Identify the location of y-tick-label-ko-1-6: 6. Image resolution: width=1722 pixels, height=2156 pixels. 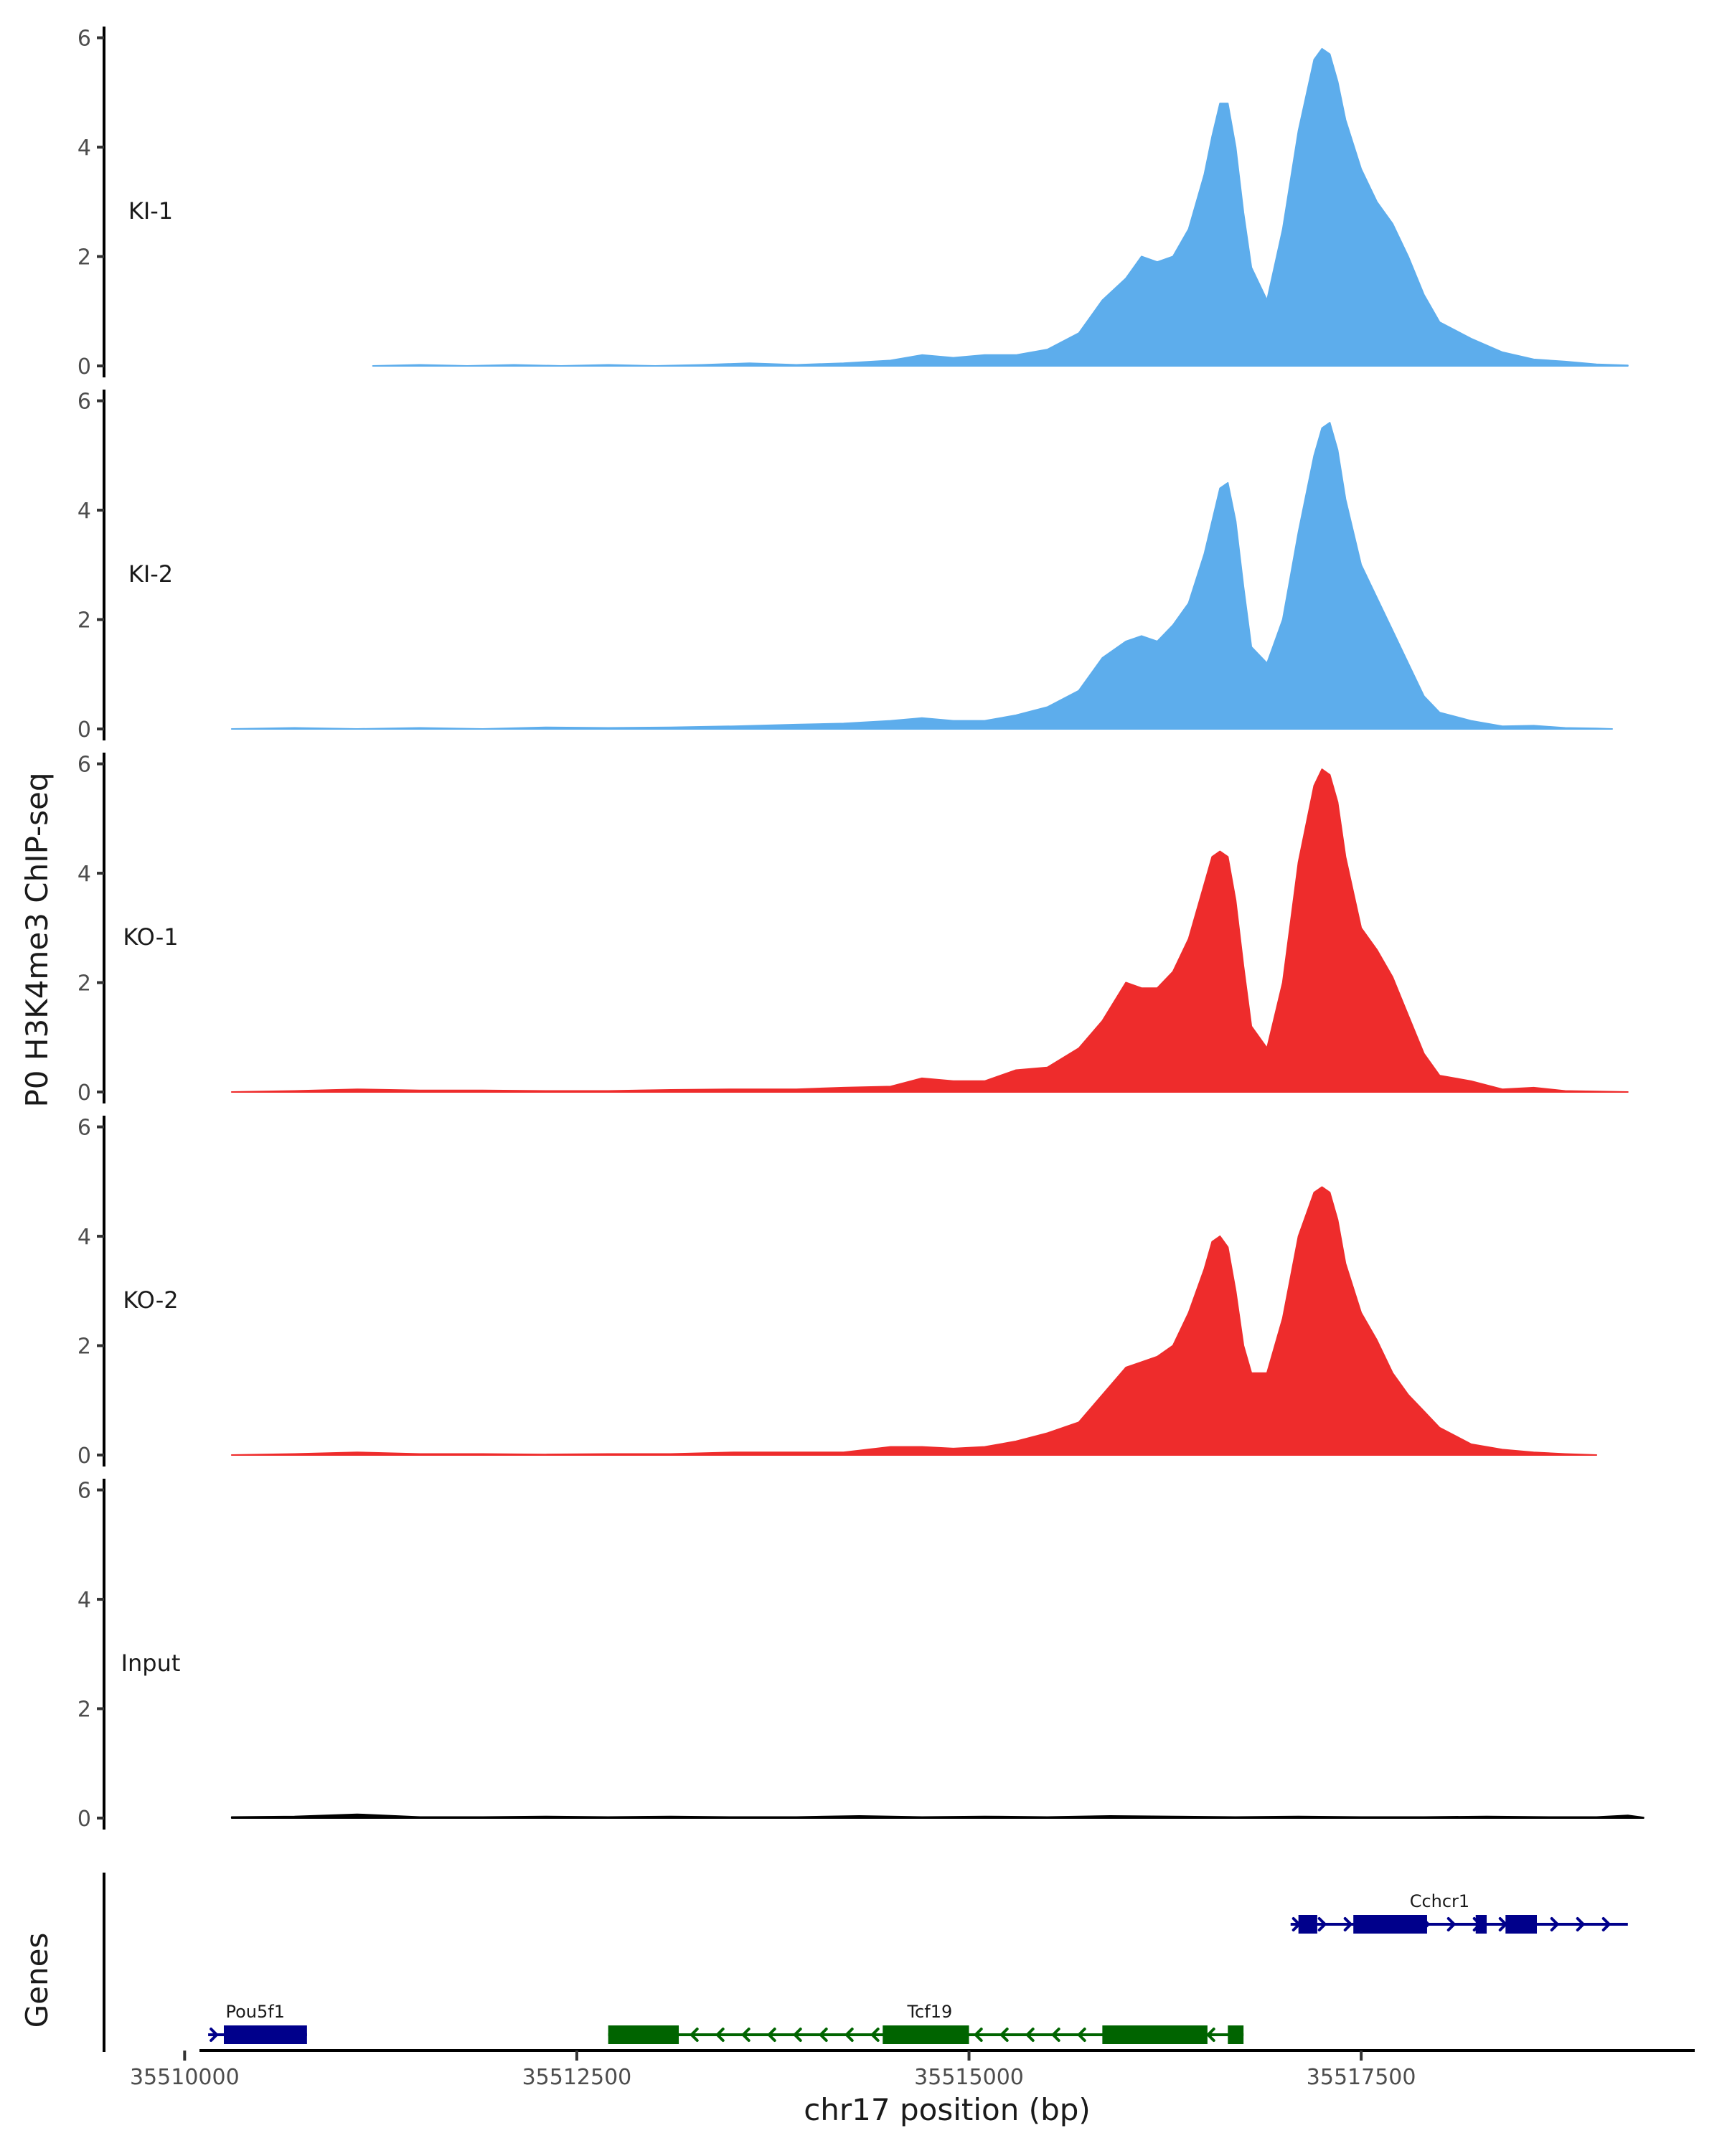
(84, 765).